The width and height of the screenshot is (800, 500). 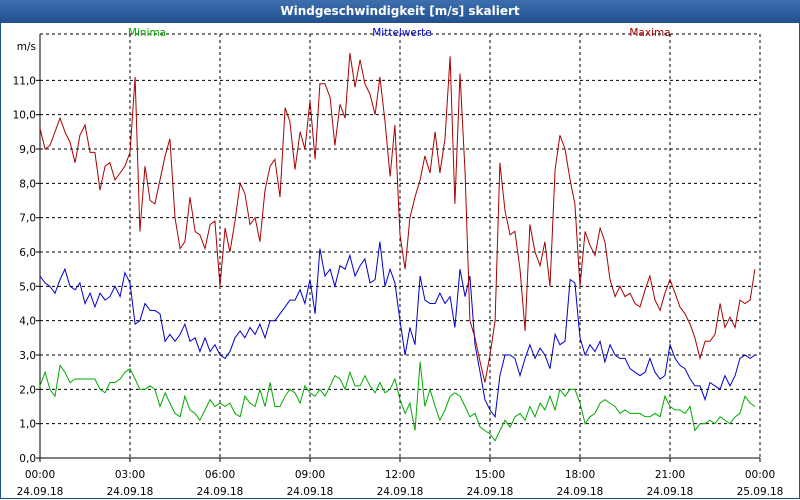 What do you see at coordinates (24, 116) in the screenshot?
I see `y-tick-label: 10,0` at bounding box center [24, 116].